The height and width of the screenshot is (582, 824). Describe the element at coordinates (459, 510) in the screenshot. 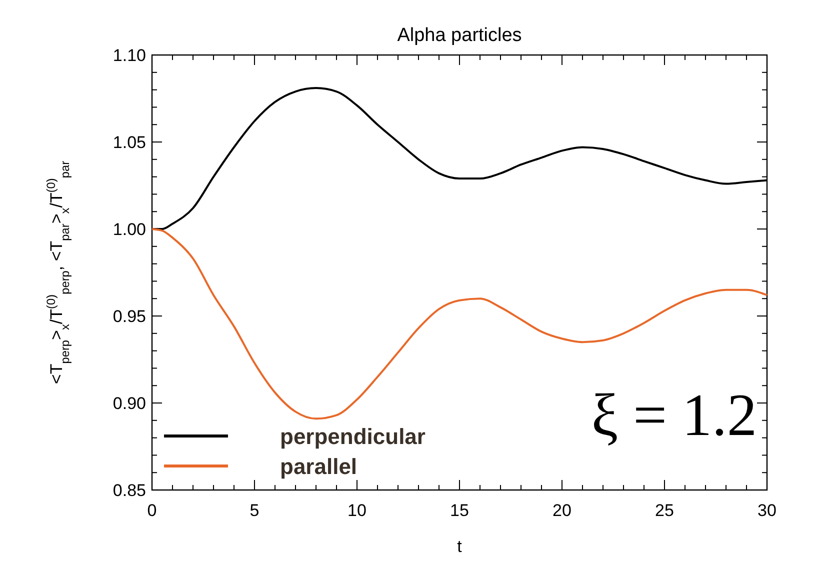

I see `x-tick-label: 15` at that location.